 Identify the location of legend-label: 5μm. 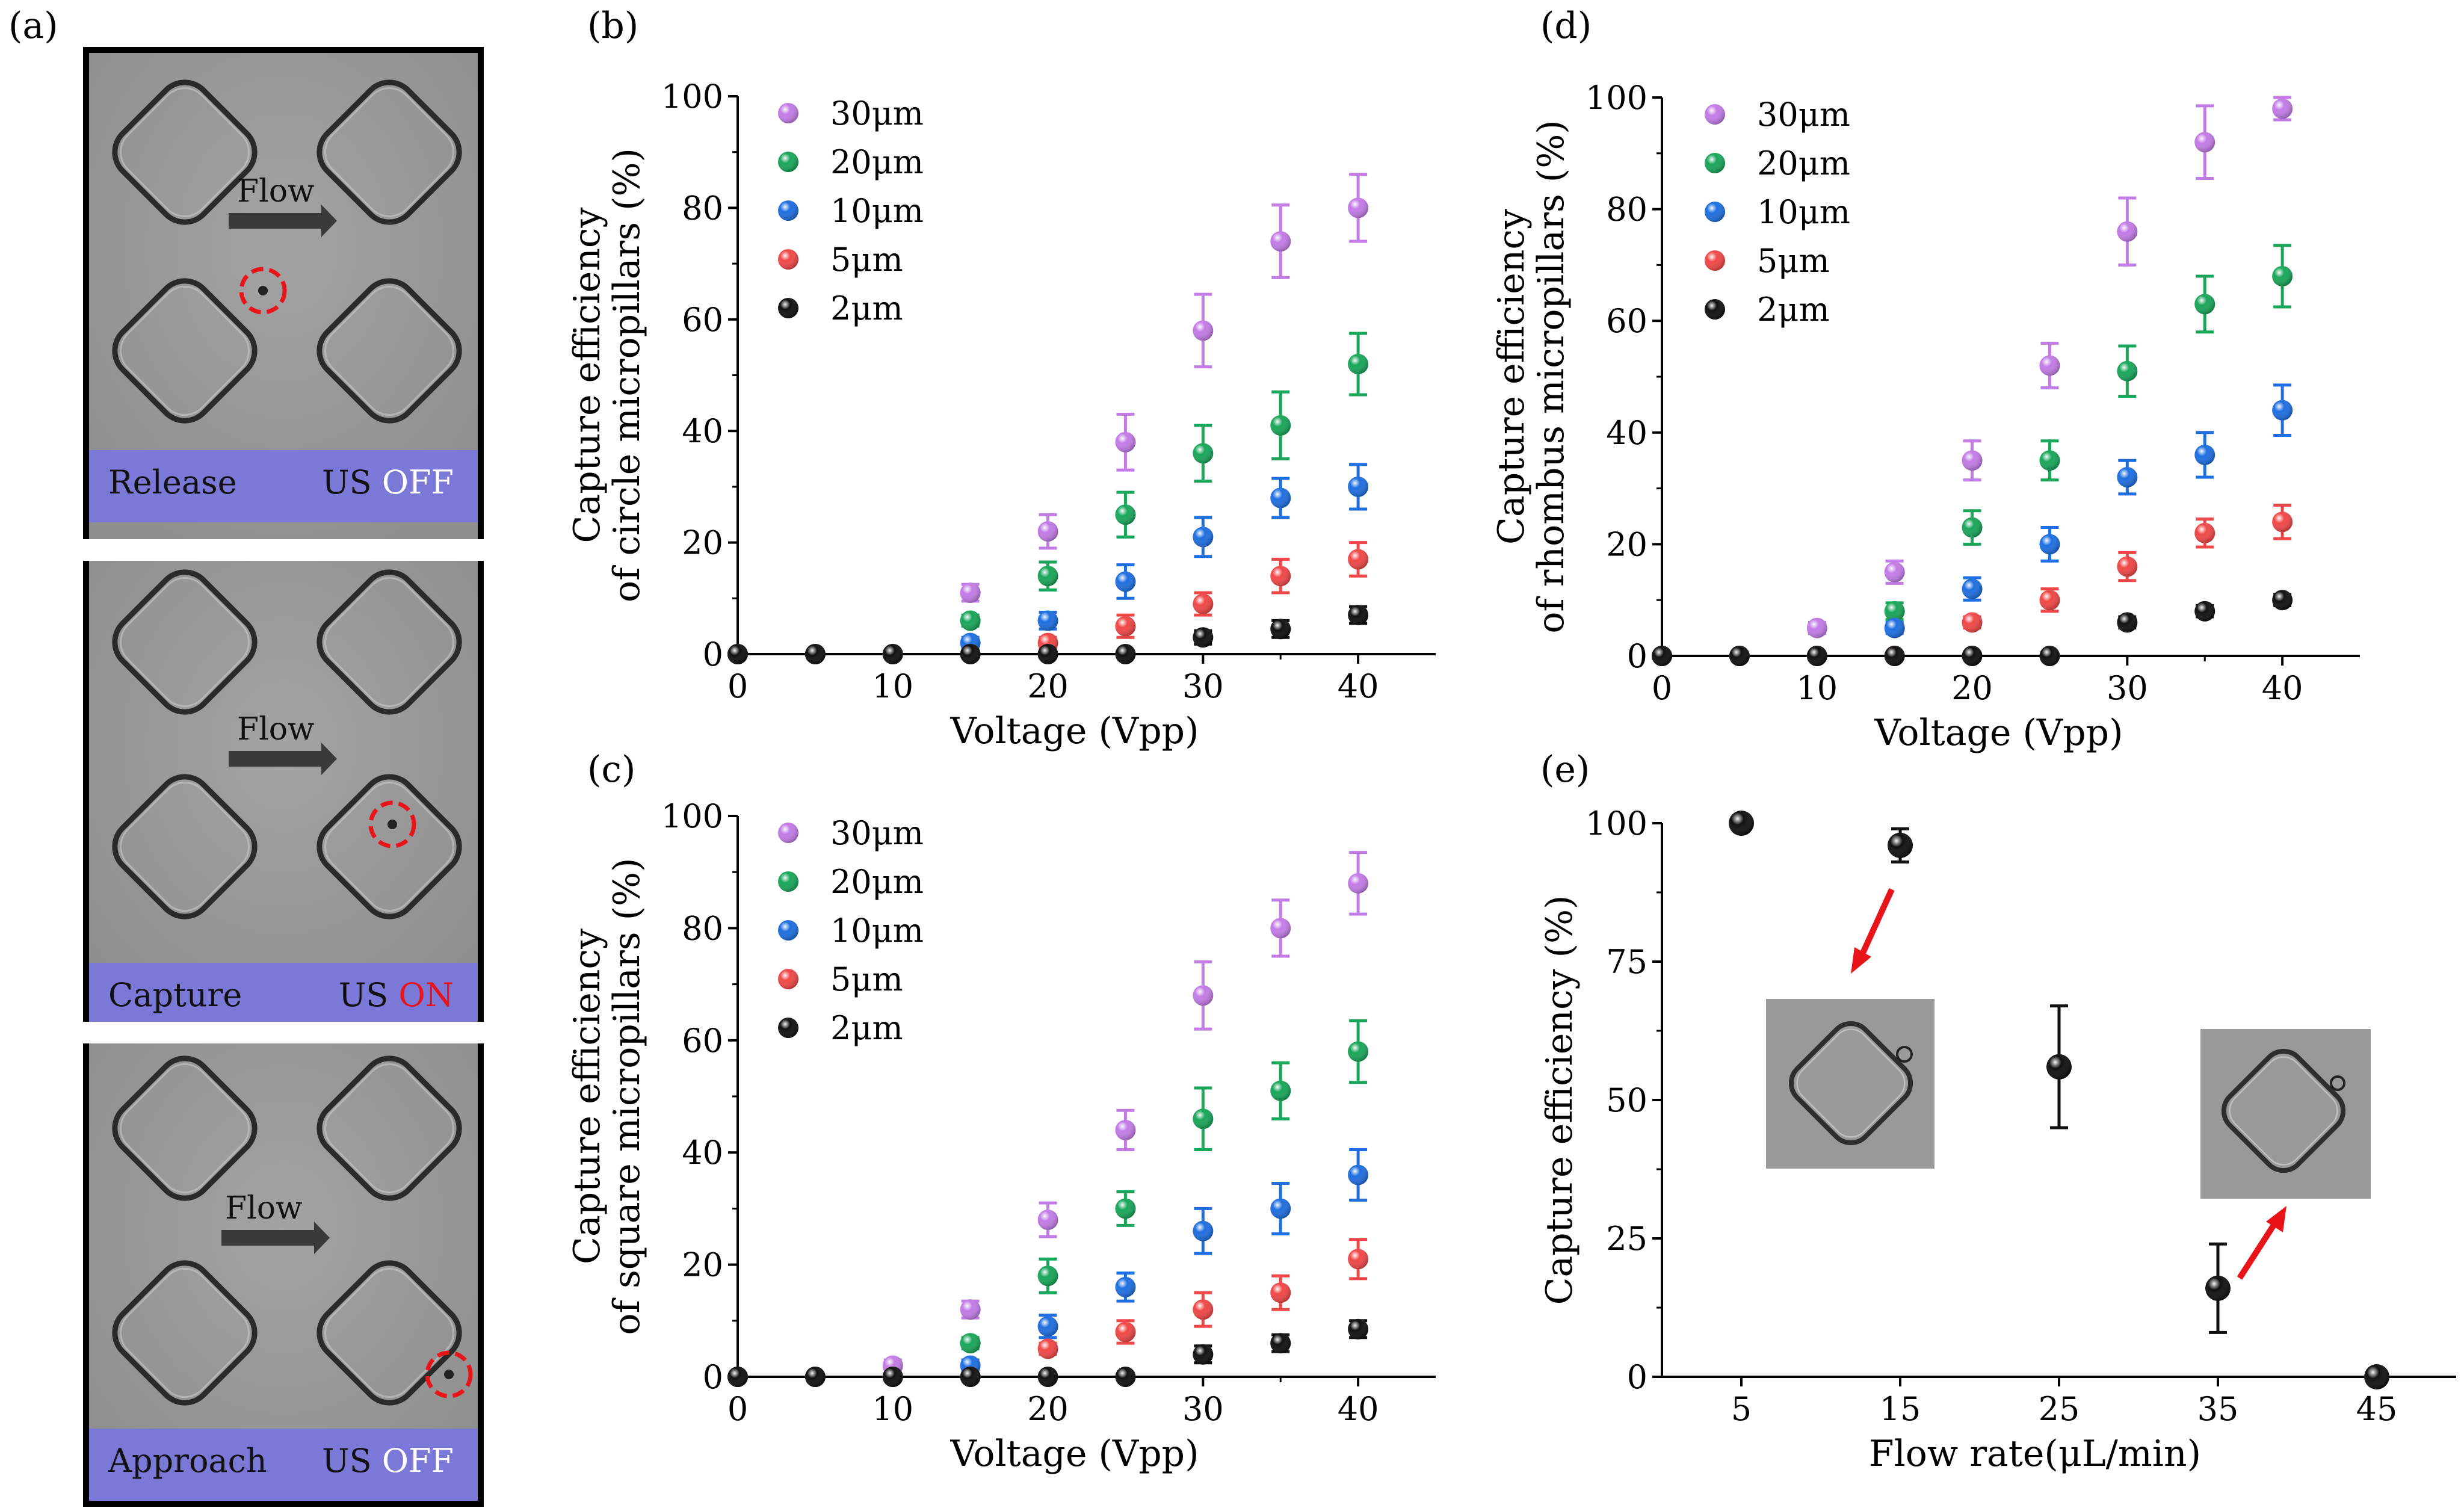
(866, 260).